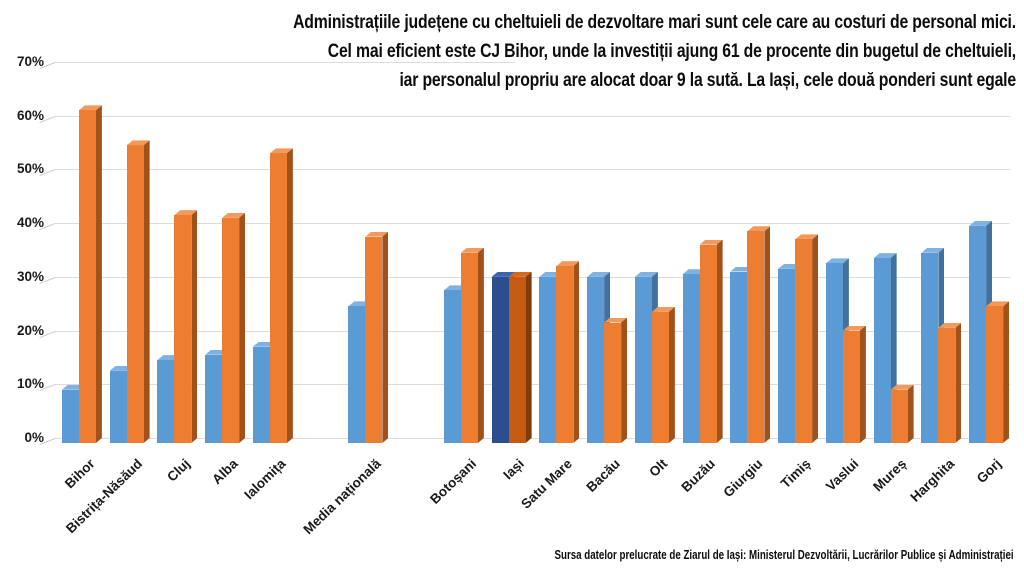 The width and height of the screenshot is (1024, 576). Describe the element at coordinates (135, 294) in the screenshot. I see `bar-cheltuieli-de-dezvoltare-Bistrița-Năsăud` at that location.